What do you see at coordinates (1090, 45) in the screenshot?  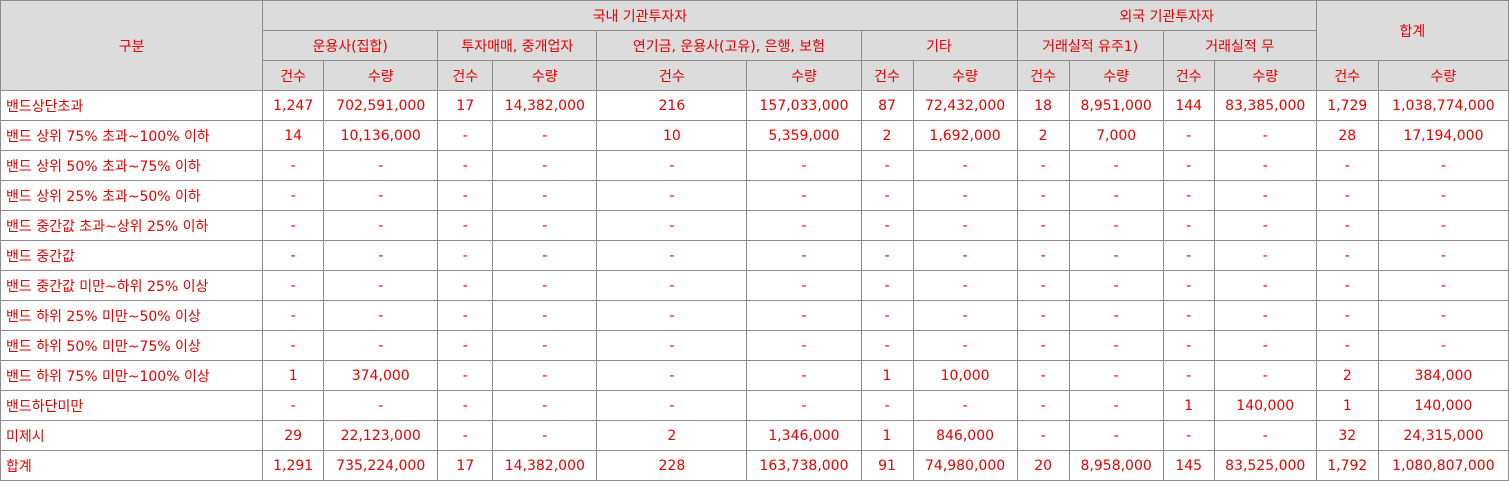 I see `subheader-foreign-with-record: 거래실적 유주1)` at bounding box center [1090, 45].